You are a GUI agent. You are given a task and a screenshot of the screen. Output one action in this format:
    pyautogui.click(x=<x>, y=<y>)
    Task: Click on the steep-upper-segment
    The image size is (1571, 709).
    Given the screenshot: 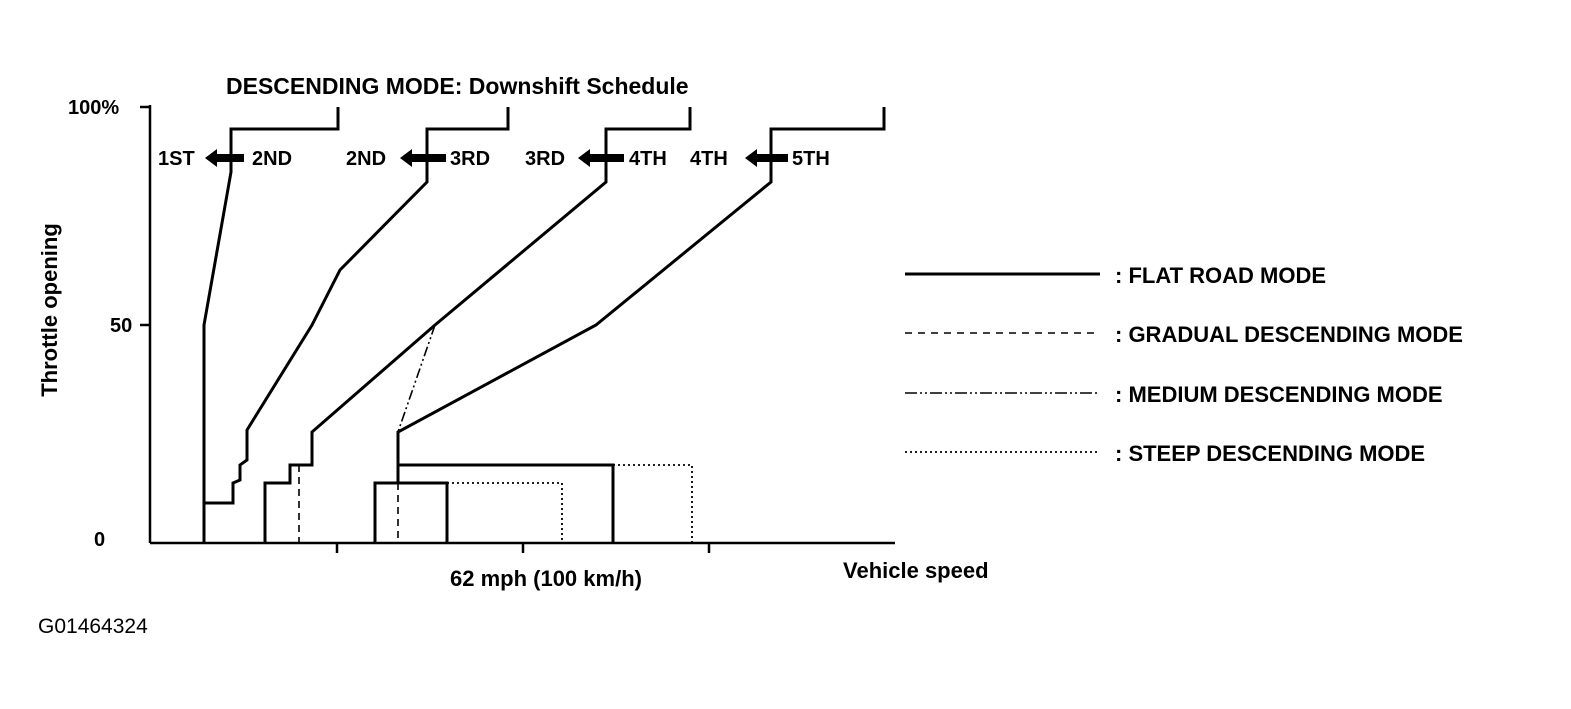 What is the action you would take?
    pyautogui.click(x=653, y=503)
    